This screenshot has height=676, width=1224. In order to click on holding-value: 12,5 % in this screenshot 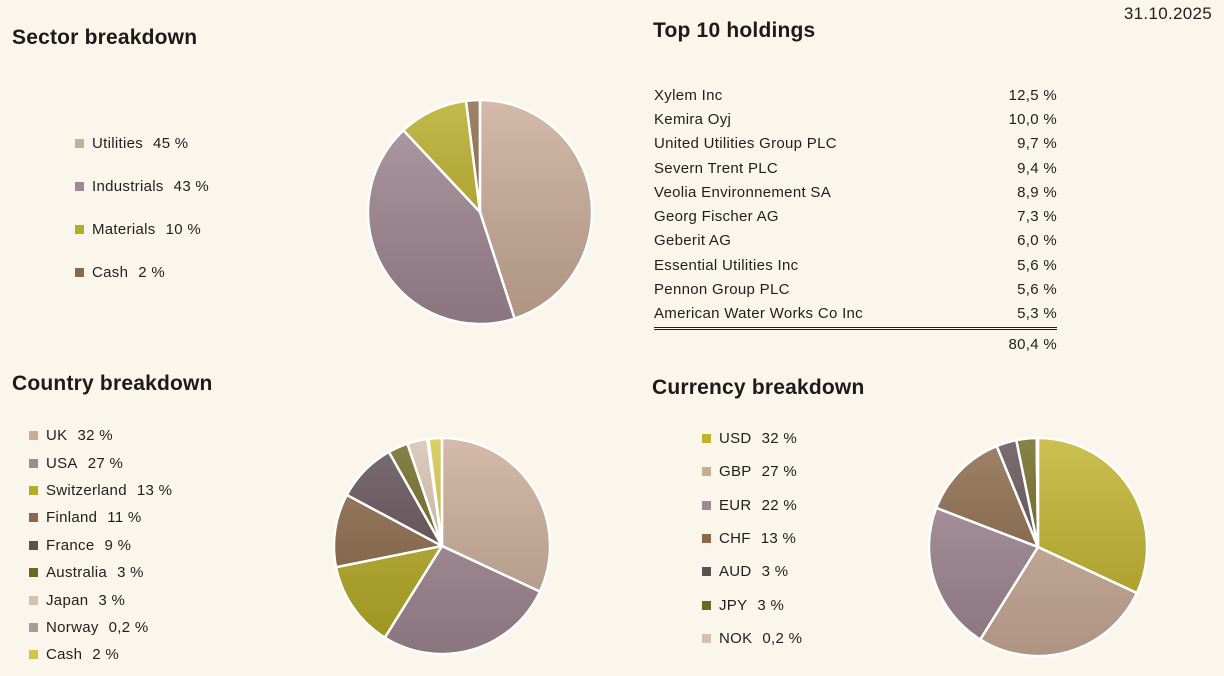, I will do `click(1032, 95)`.